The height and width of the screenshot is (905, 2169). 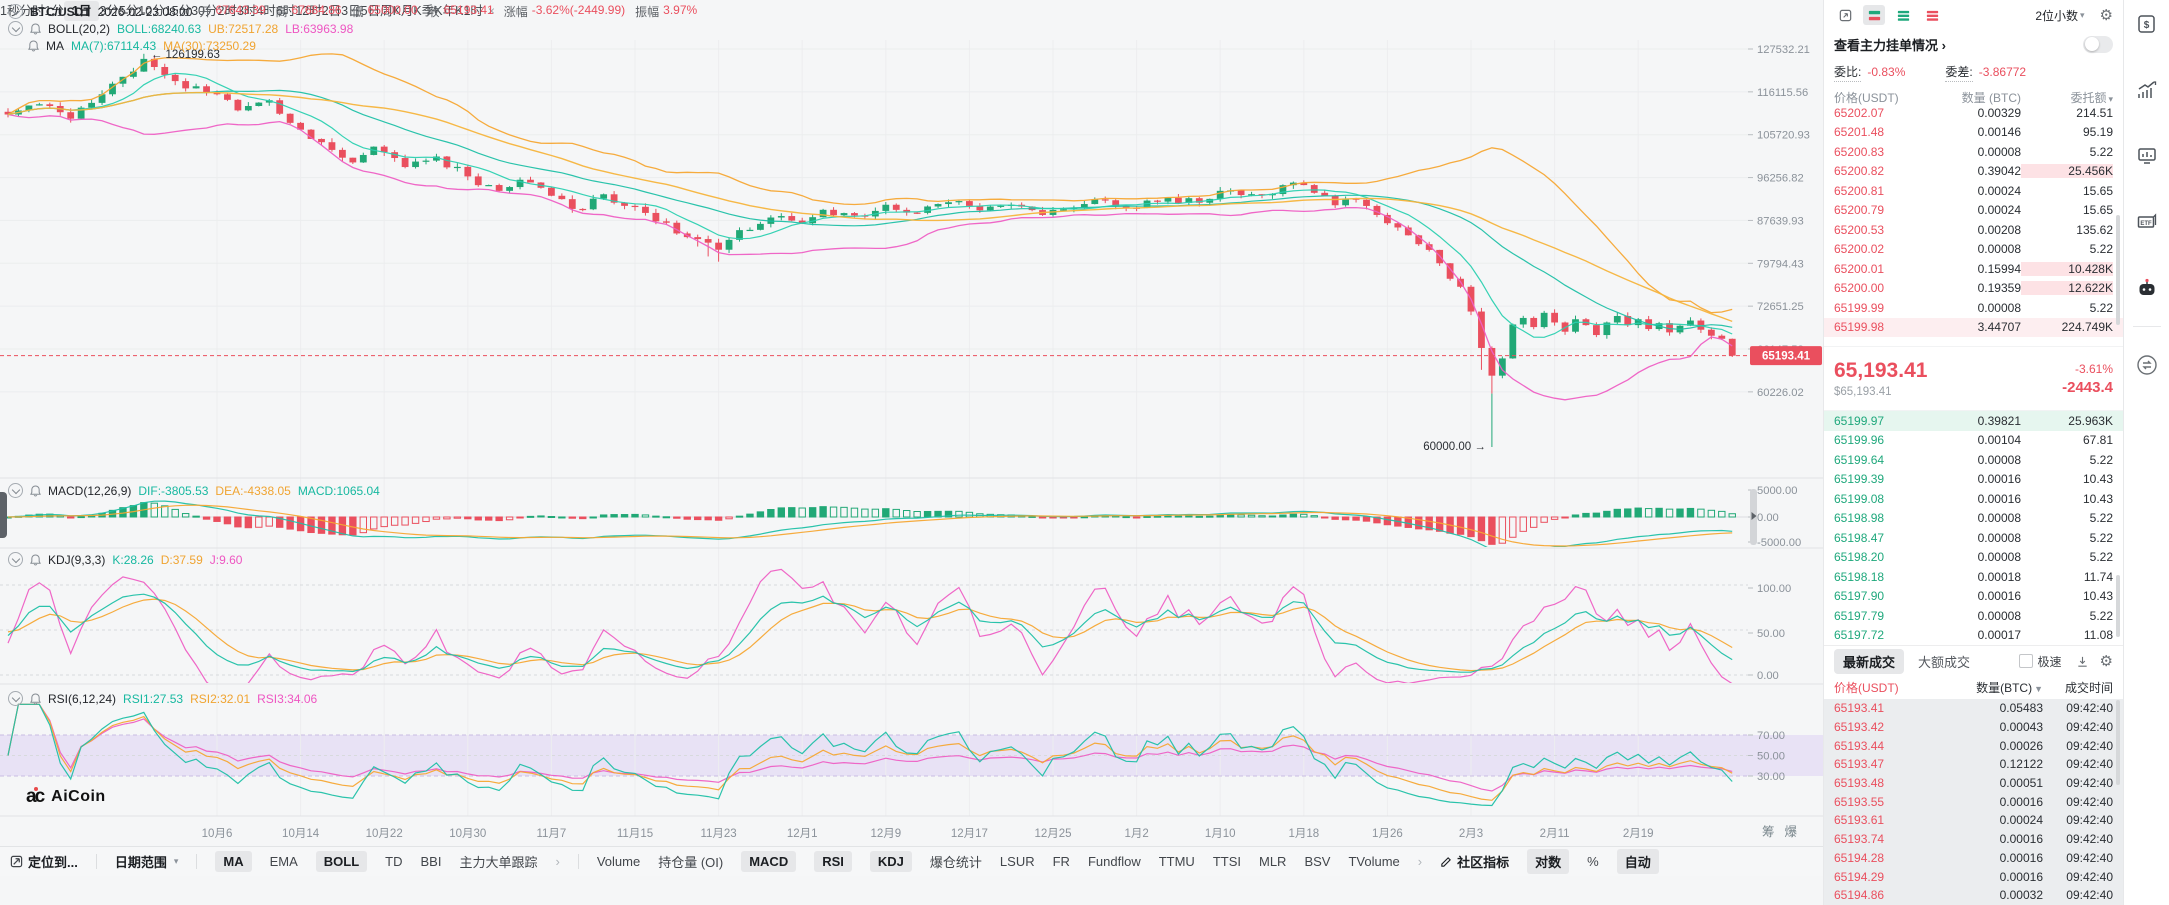 What do you see at coordinates (1973, 421) in the screenshot?
I see `bid-row: 65199.97 0.39821 25.963K` at bounding box center [1973, 421].